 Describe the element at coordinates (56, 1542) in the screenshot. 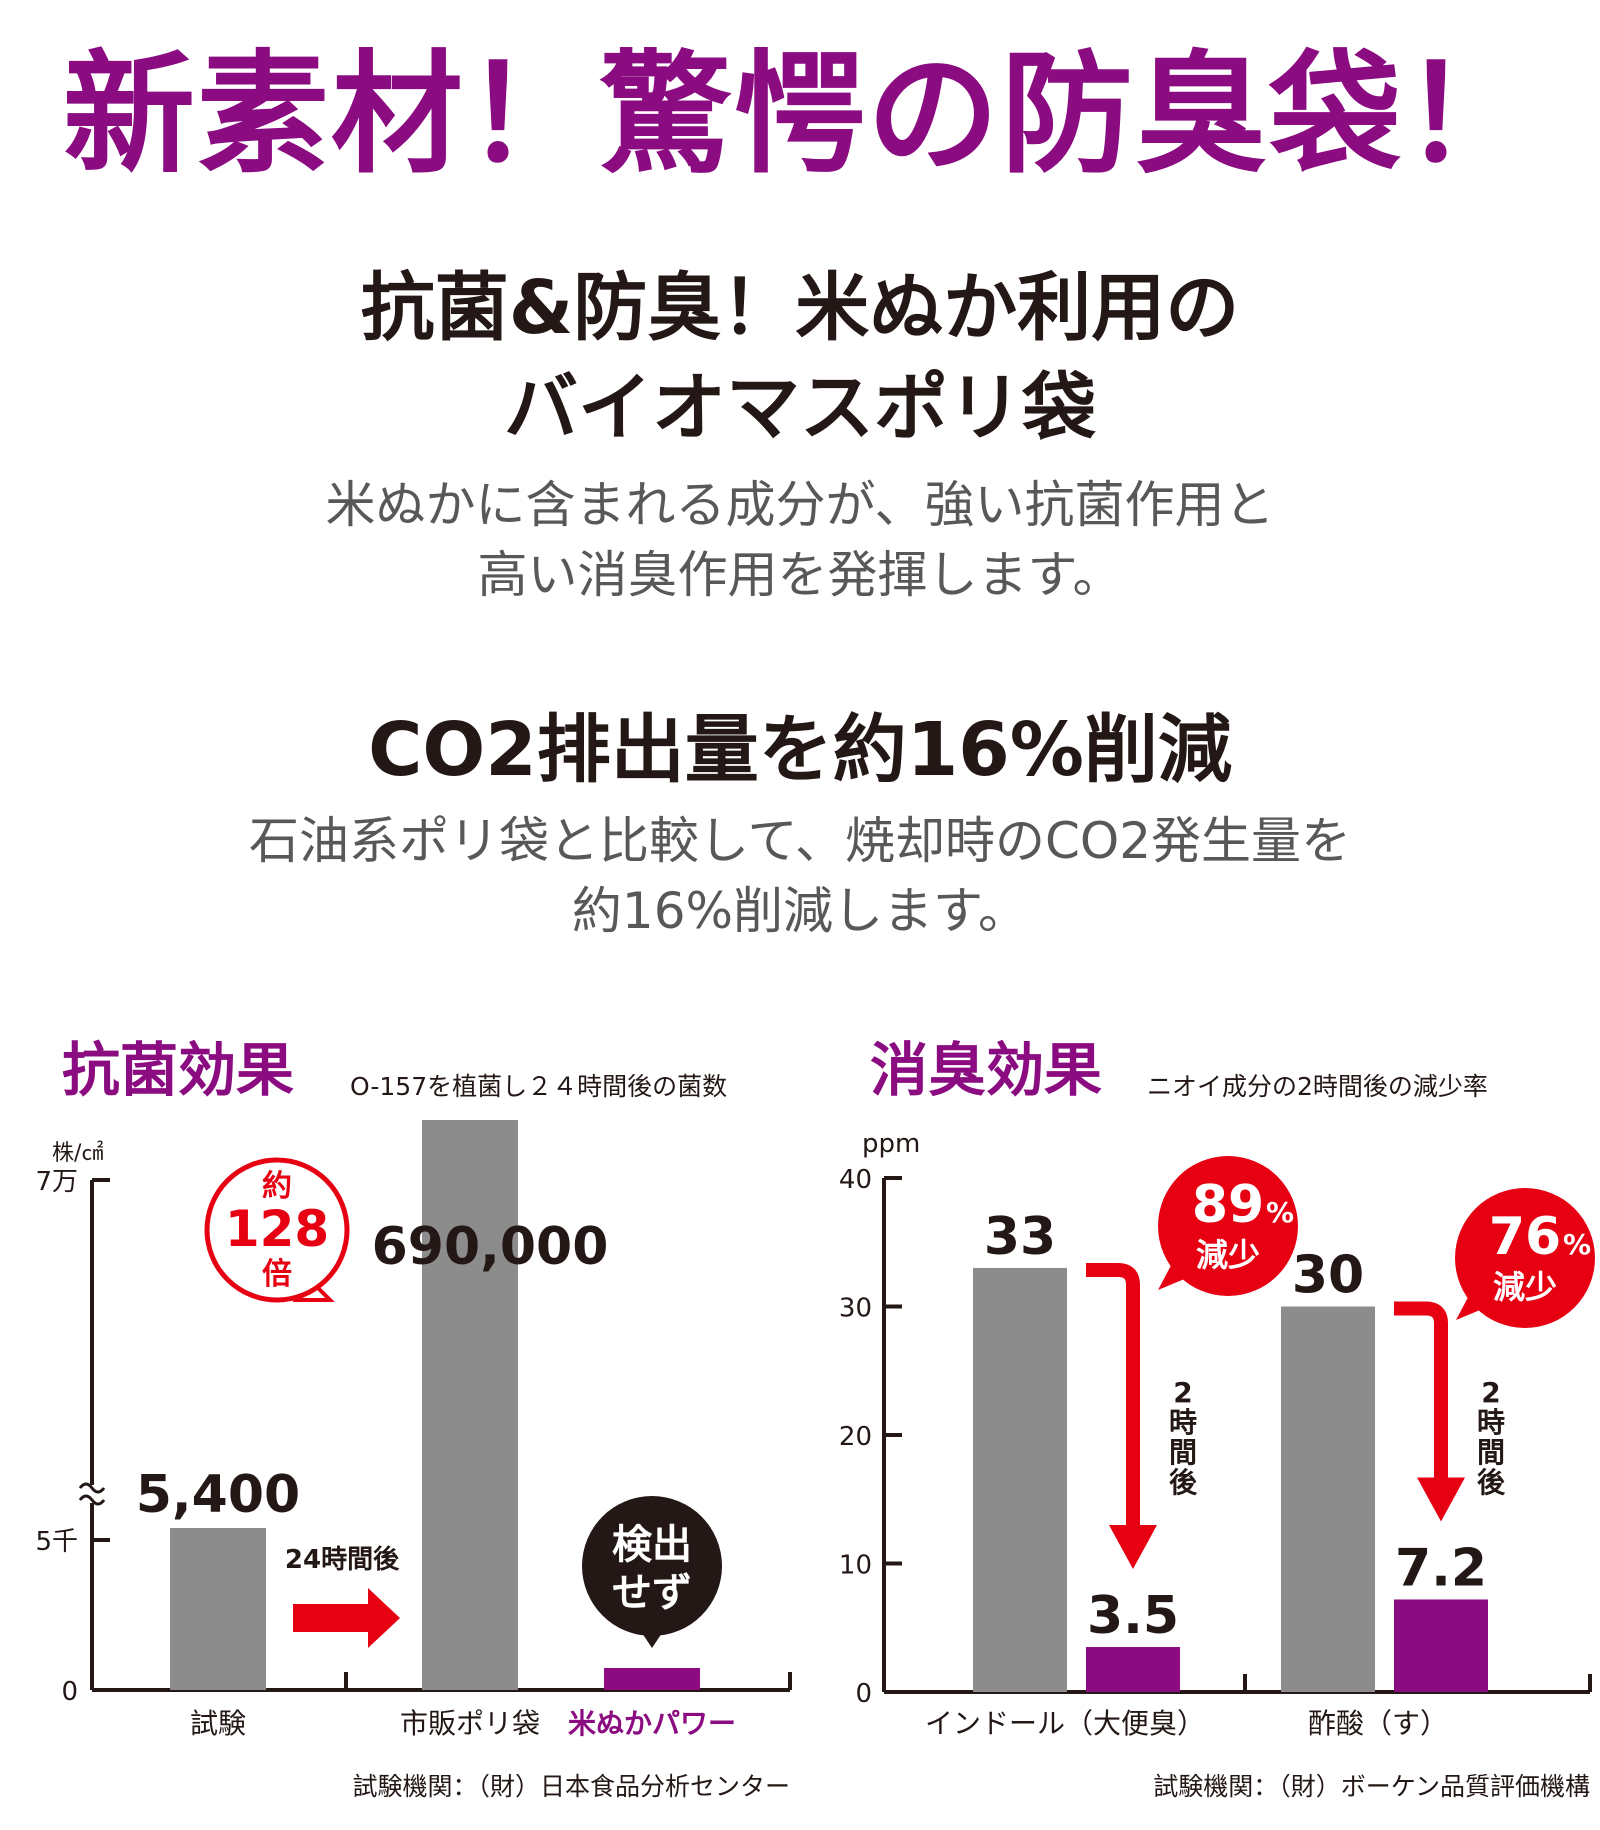

I see `y-tick-label: 5千` at that location.